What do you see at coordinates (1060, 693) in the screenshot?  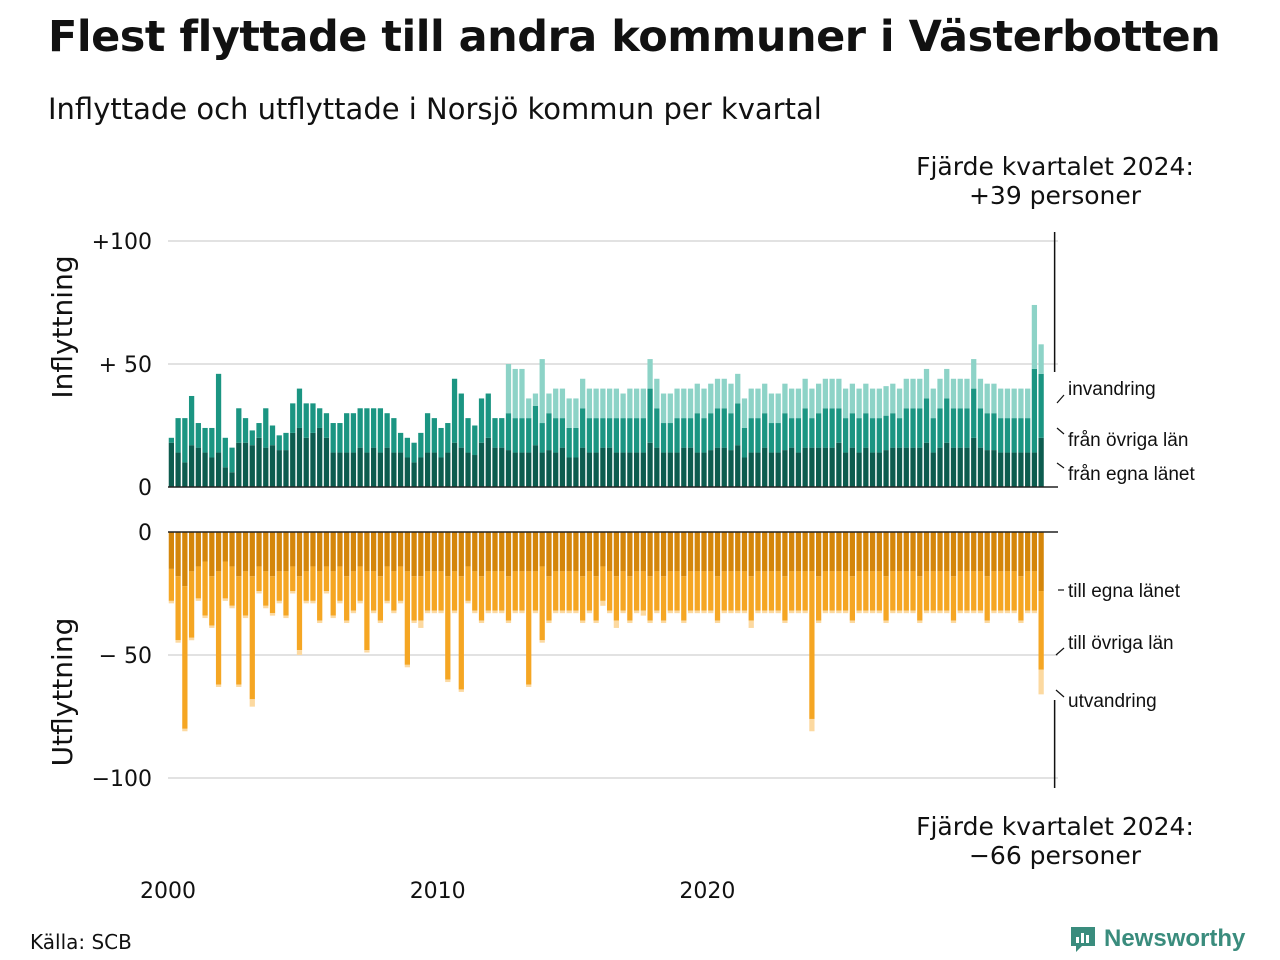 I see `leader-line` at bounding box center [1060, 693].